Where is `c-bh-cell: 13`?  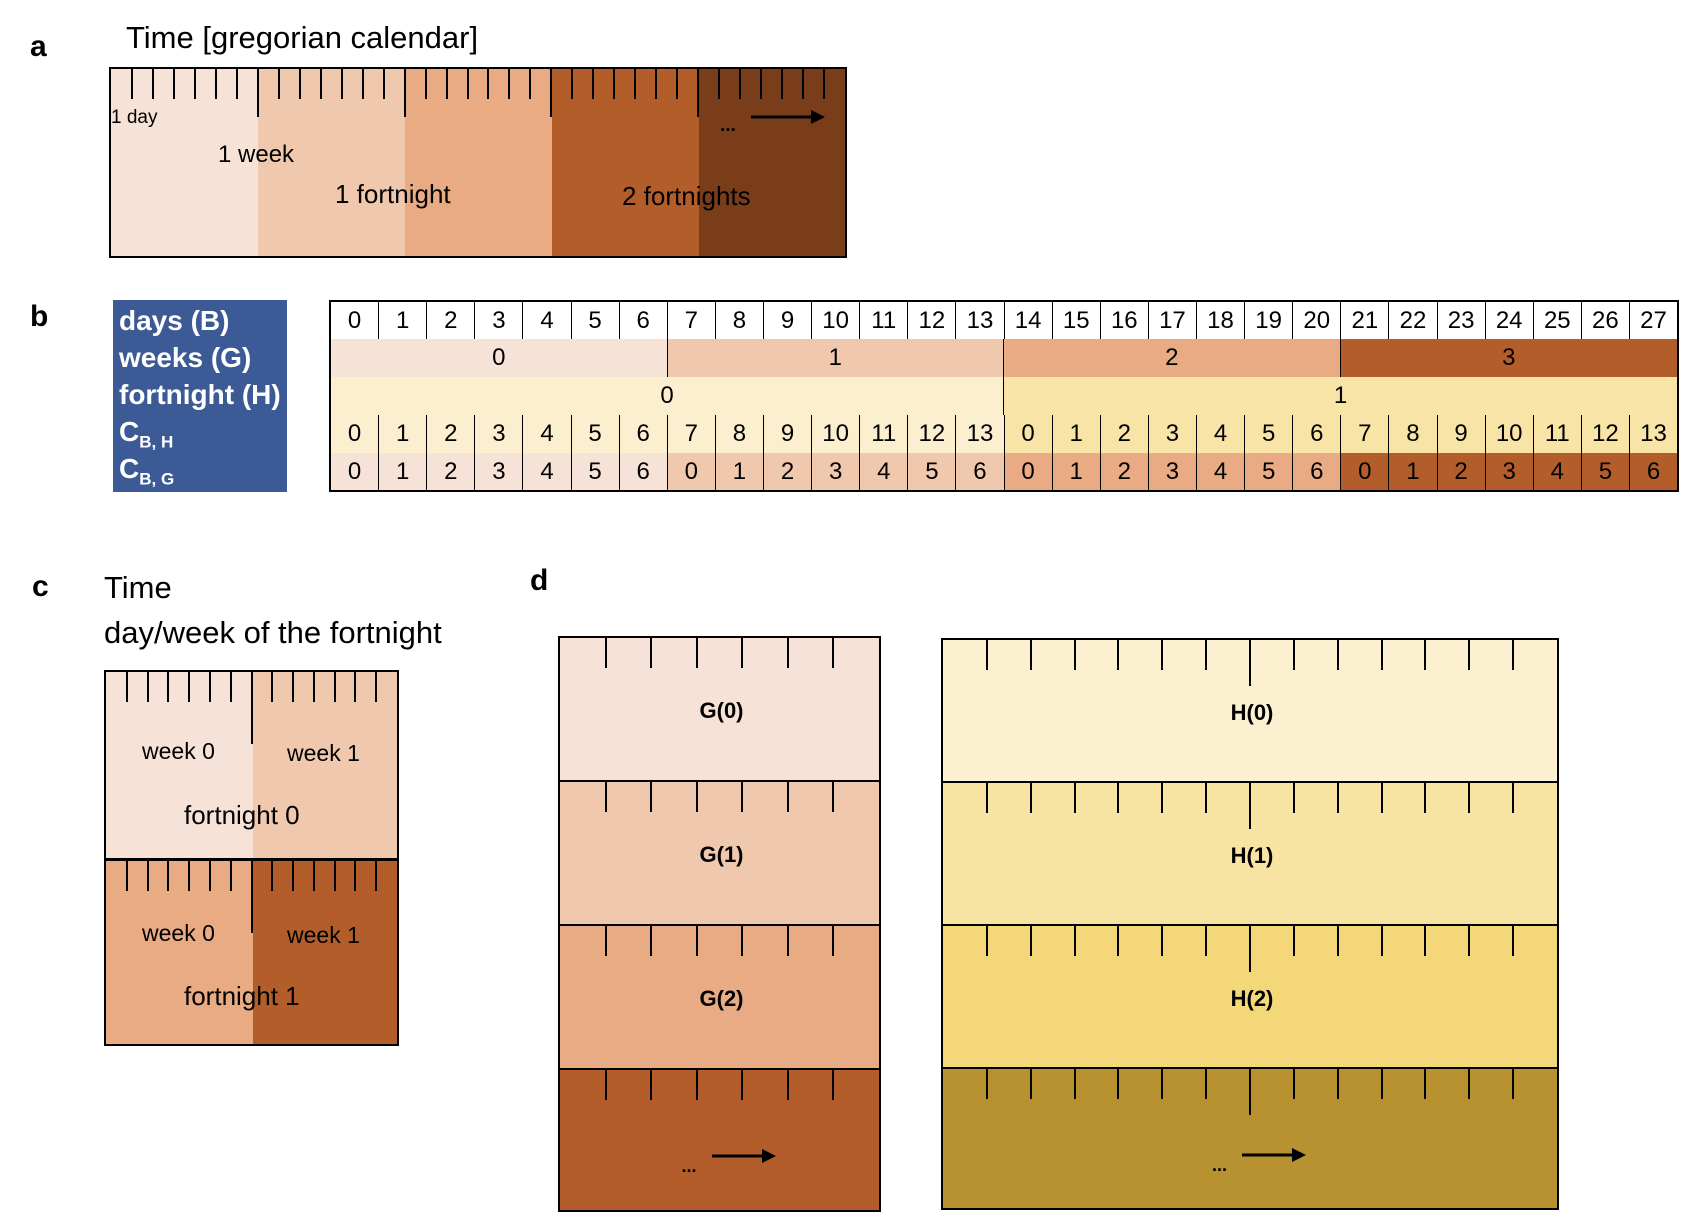
c-bh-cell: 13 is located at coordinates (980, 434).